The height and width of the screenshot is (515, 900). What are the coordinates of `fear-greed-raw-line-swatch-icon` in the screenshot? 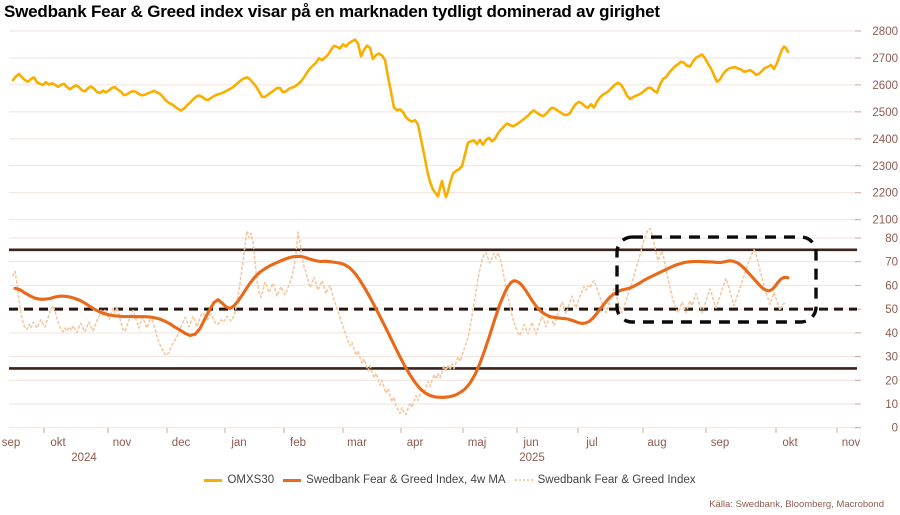 It's located at (523, 480).